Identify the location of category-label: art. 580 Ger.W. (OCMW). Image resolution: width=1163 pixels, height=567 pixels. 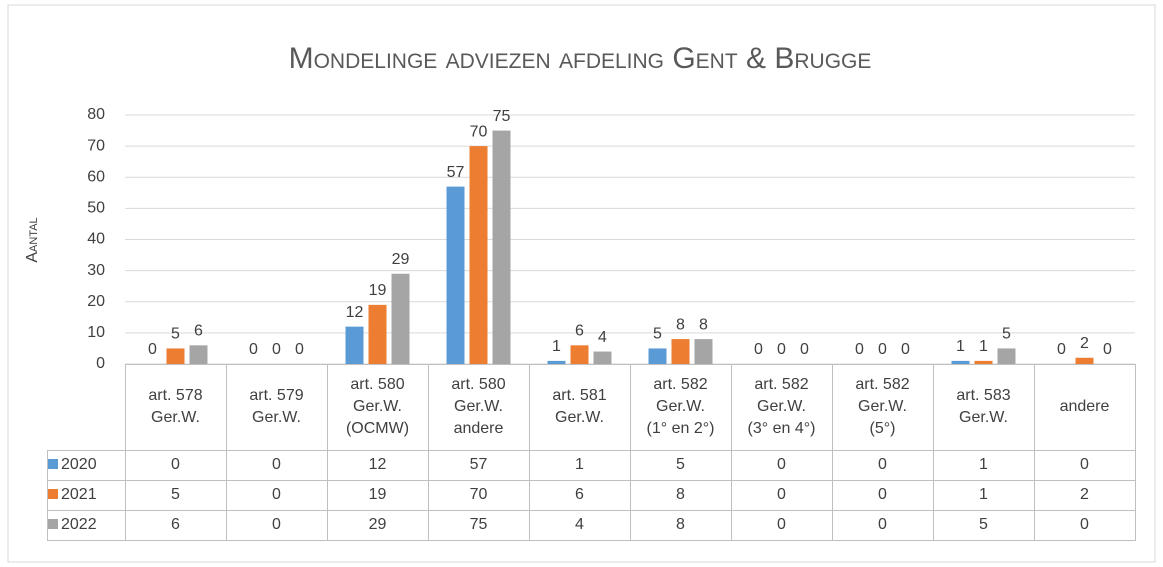
(377, 407).